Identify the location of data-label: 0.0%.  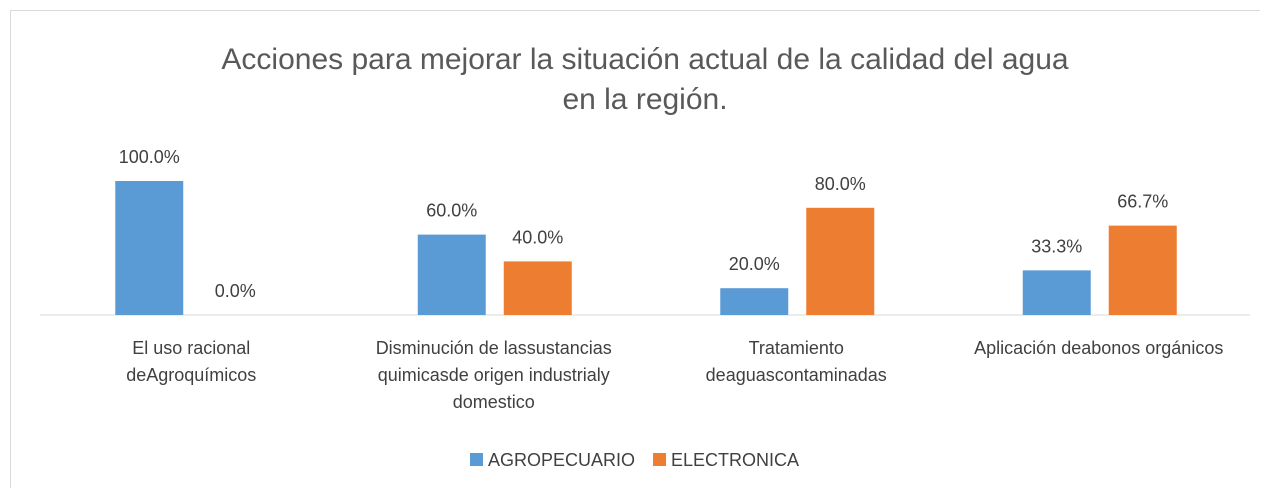
(235, 291).